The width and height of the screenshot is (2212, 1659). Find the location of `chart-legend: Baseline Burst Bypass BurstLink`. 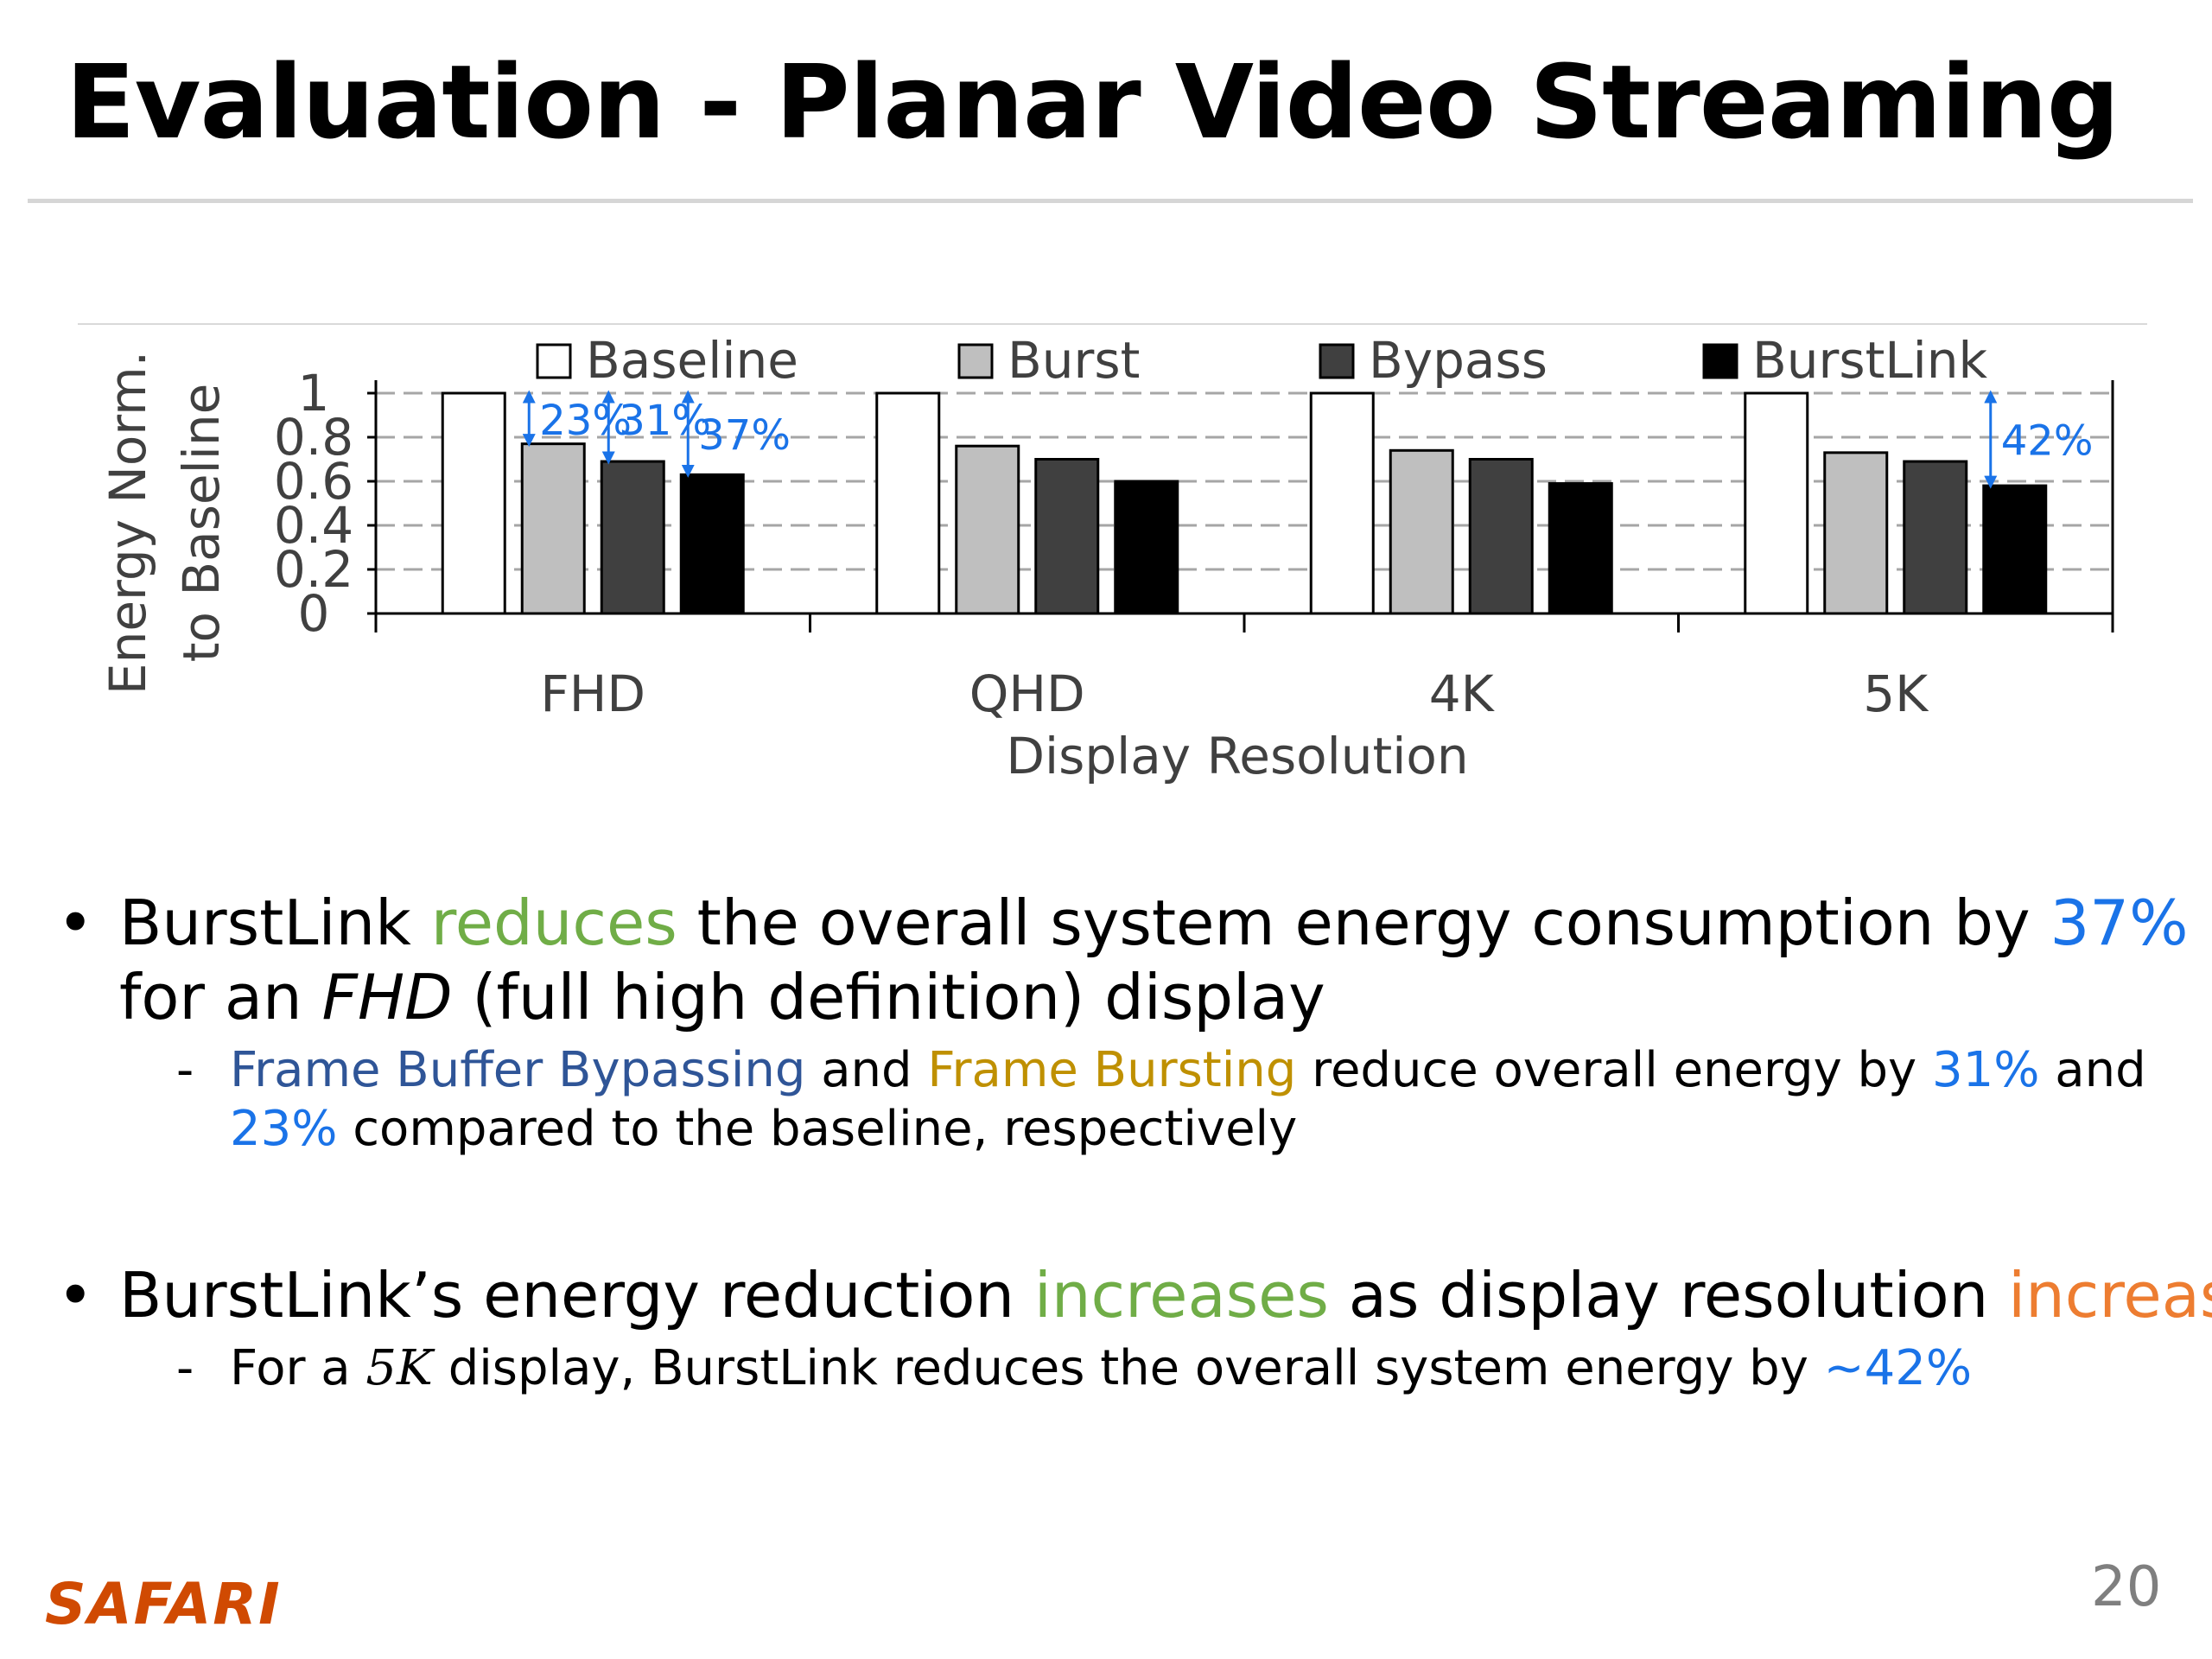

chart-legend: Baseline Burst Bypass BurstLink is located at coordinates (1262, 360).